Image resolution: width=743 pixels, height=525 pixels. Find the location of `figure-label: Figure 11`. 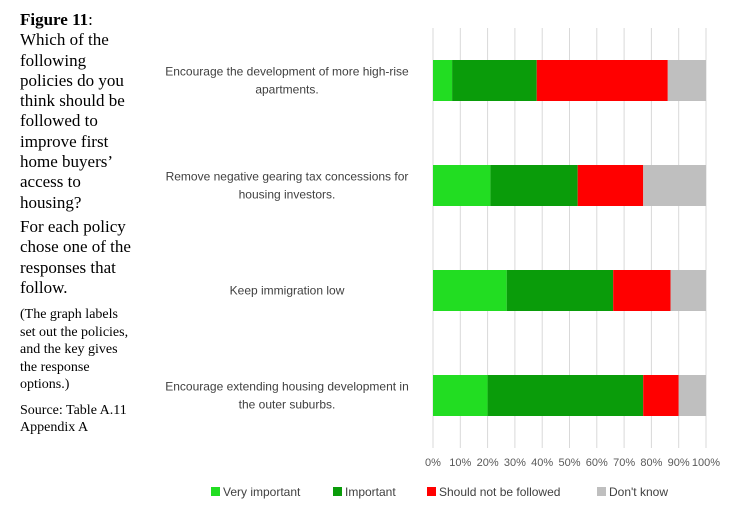

figure-label: Figure 11 is located at coordinates (54, 19).